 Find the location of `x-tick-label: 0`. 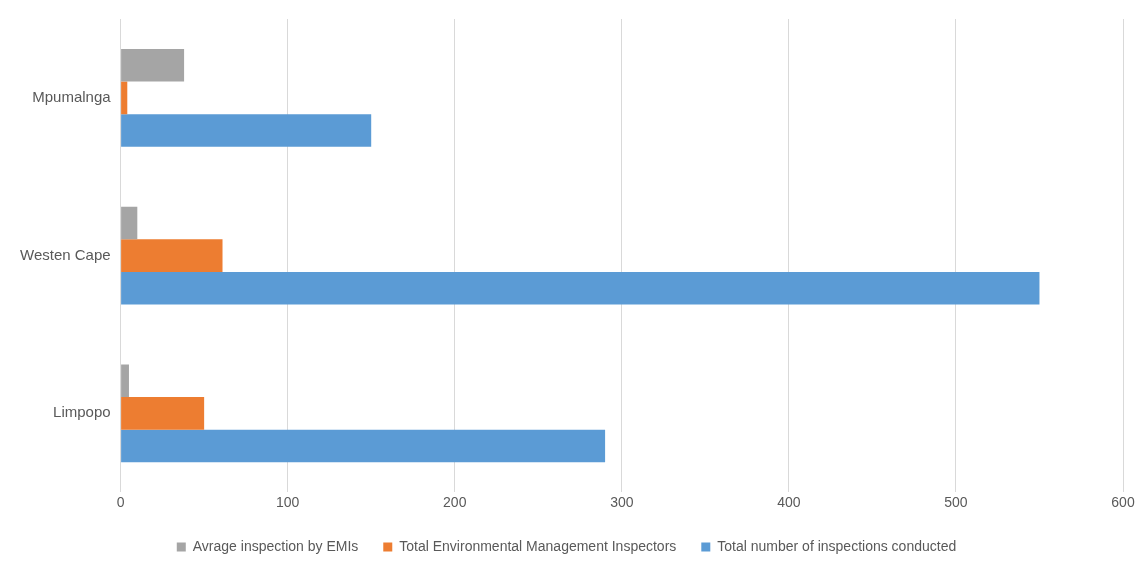

x-tick-label: 0 is located at coordinates (120, 502).